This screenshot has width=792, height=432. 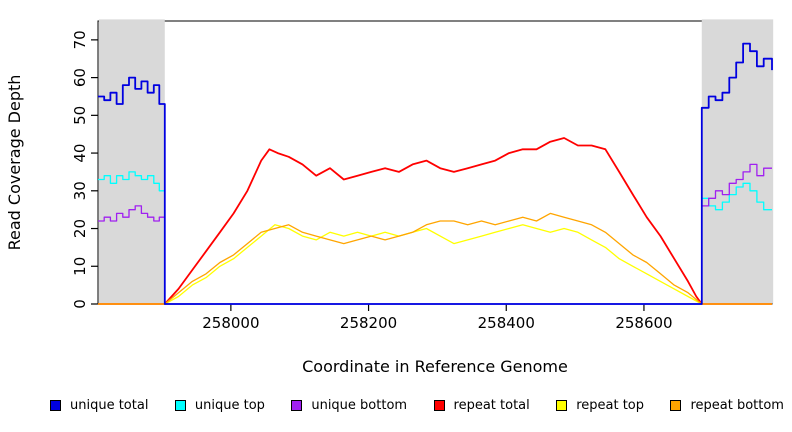 I want to click on y-tick-label: 70, so click(x=80, y=39).